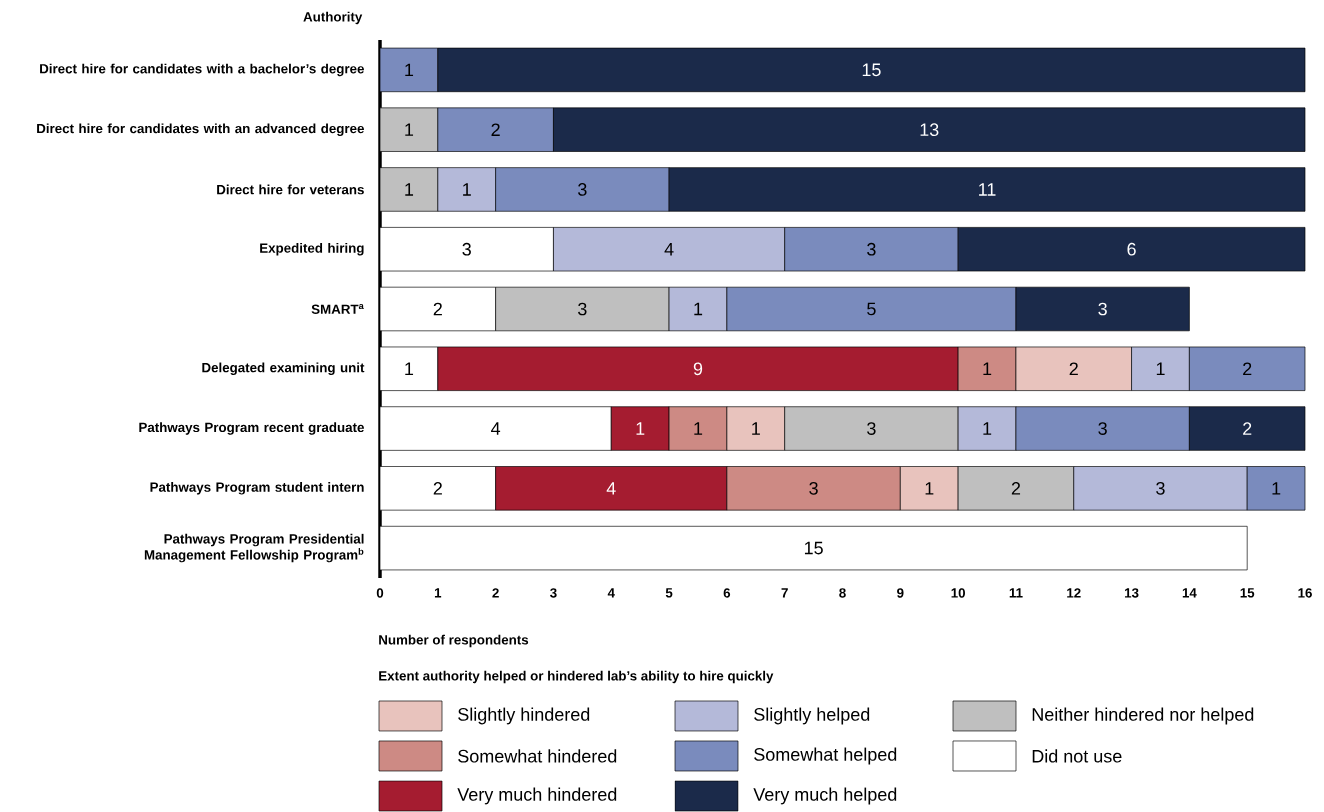 This screenshot has width=1324, height=812. I want to click on x-tick-label: 1, so click(438, 593).